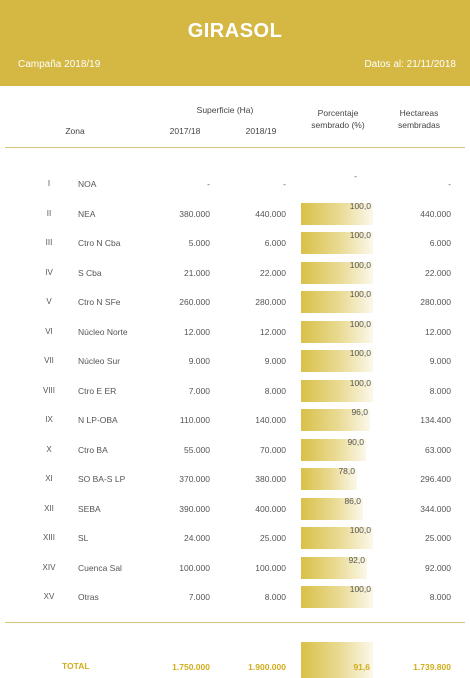  I want to click on surface-2017: 110.000, so click(194, 420).